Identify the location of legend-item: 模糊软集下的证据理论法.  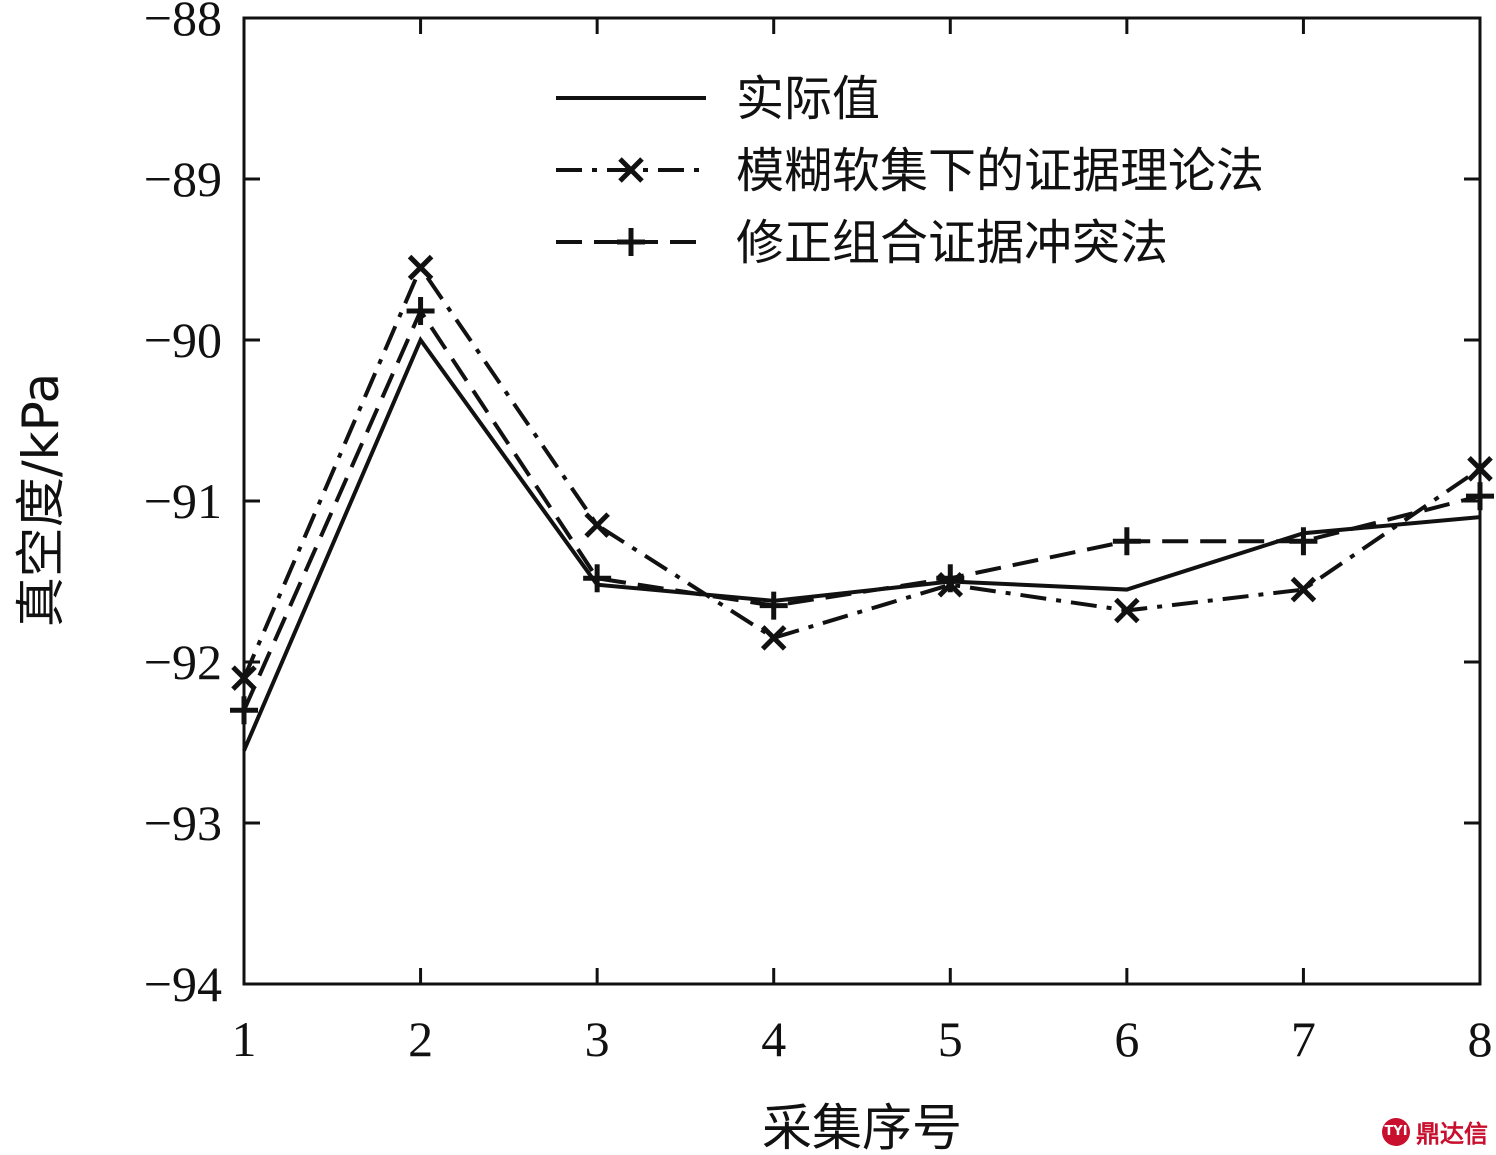
(910, 171).